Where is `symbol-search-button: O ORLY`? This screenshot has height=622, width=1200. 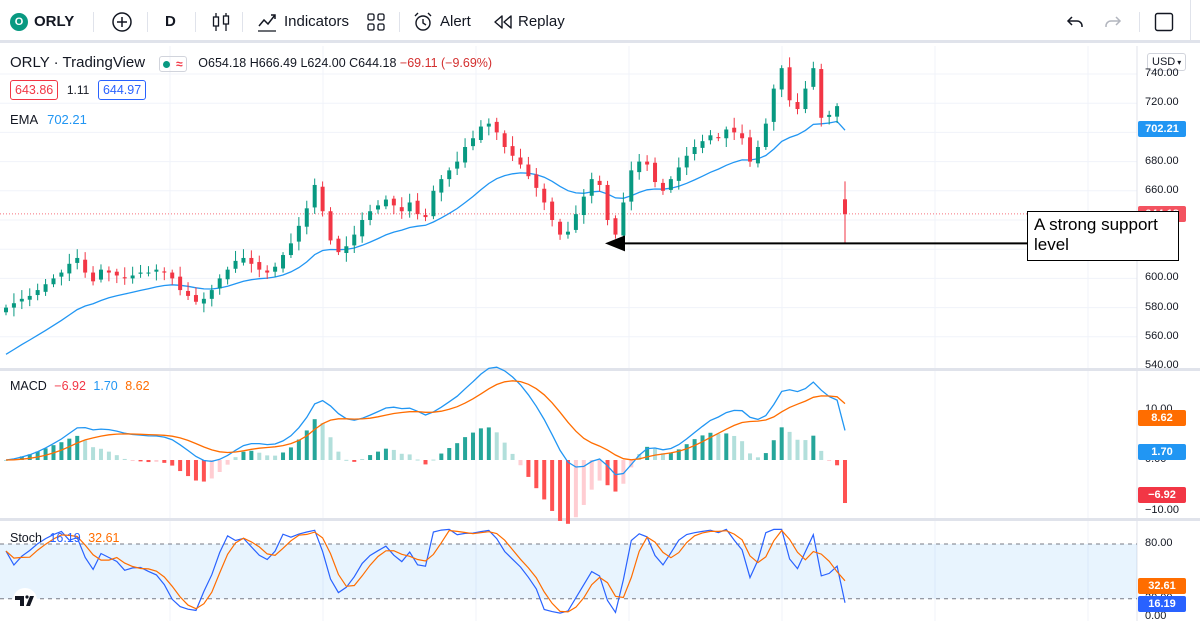 symbol-search-button: O ORLY is located at coordinates (42, 21).